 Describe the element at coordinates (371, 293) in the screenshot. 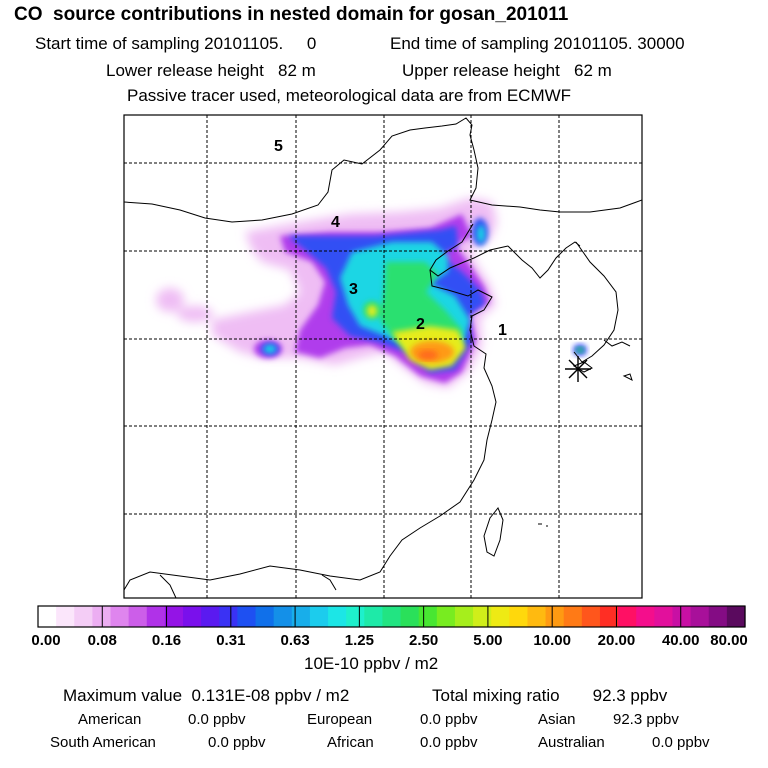

I see `concentration-plume` at that location.